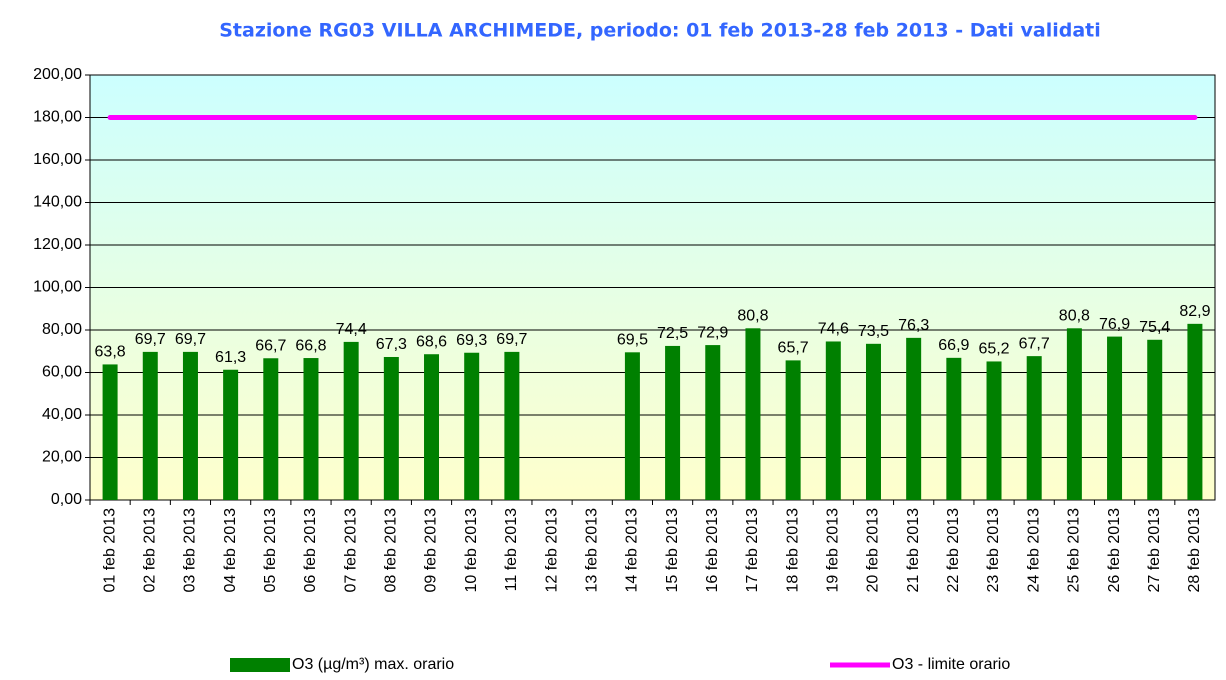 This screenshot has height=680, width=1226. I want to click on y-tick-label: 100,00, so click(57, 287).